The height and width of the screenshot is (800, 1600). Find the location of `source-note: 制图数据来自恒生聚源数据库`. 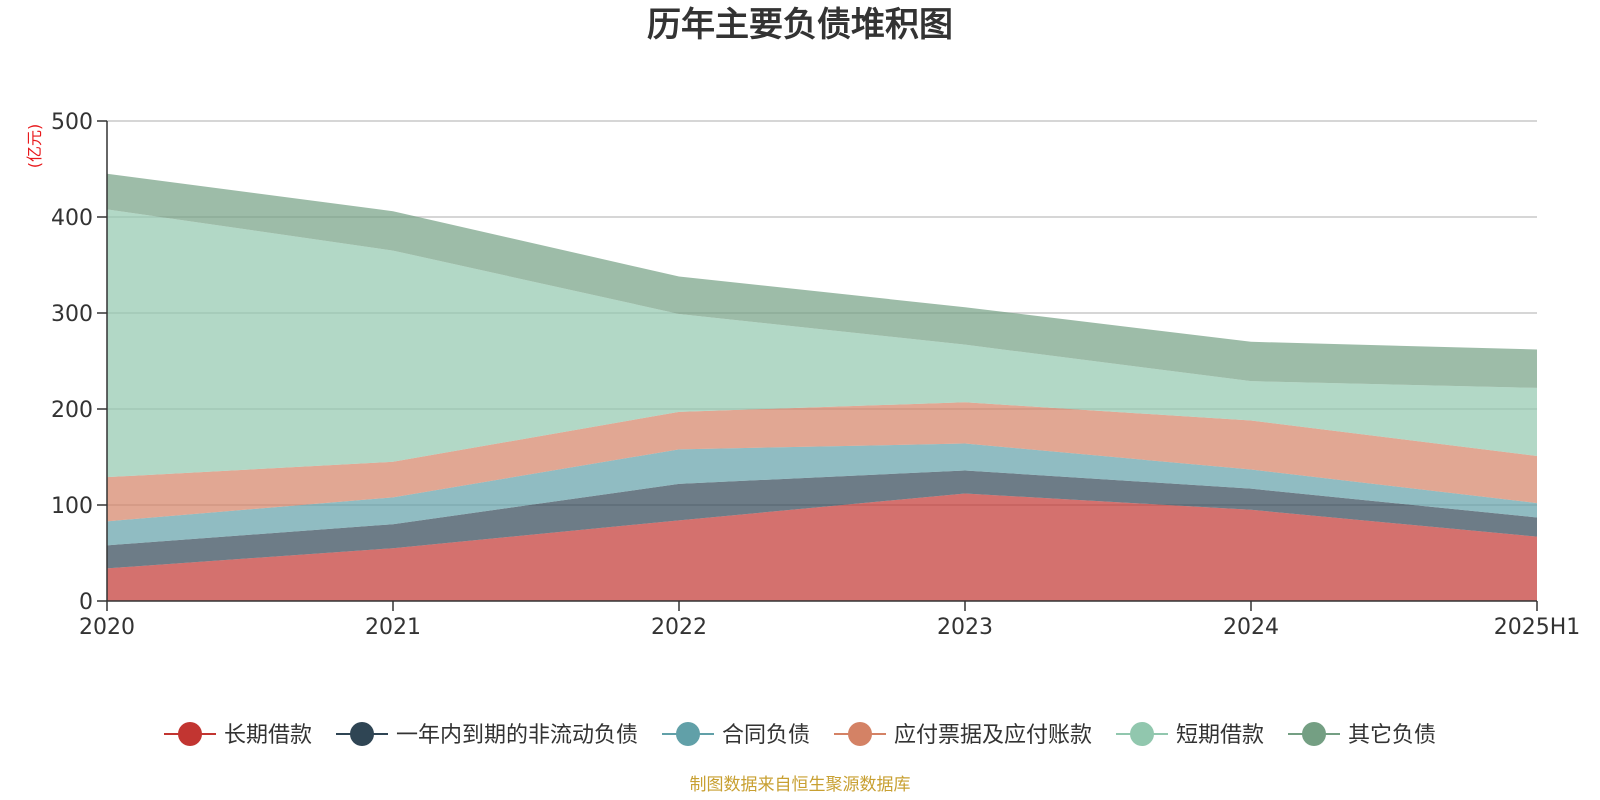

source-note: 制图数据来自恒生聚源数据库 is located at coordinates (800, 785).